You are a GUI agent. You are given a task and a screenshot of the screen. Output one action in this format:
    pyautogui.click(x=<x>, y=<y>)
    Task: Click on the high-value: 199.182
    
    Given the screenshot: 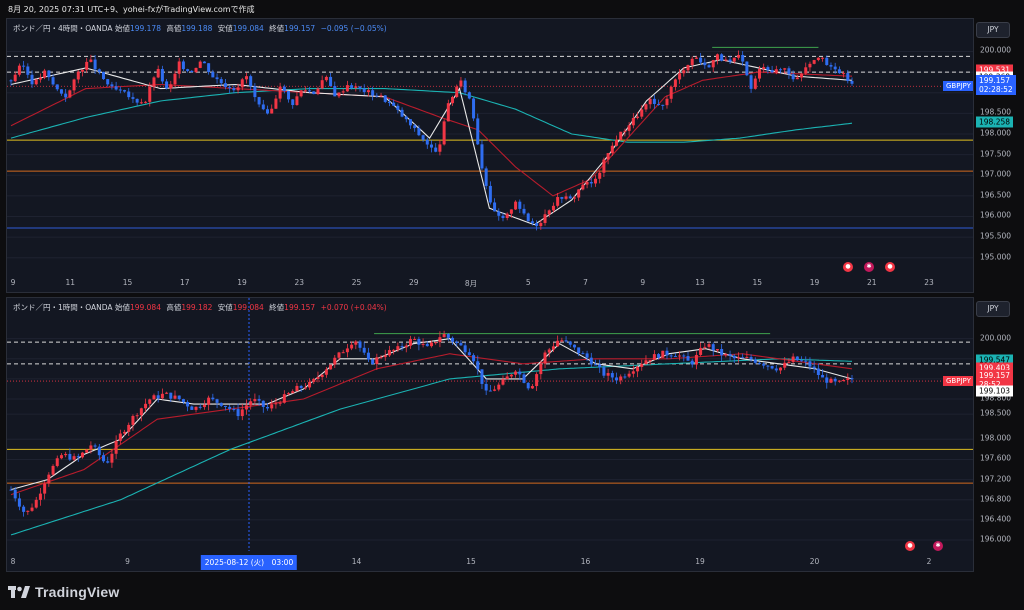 What is the action you would take?
    pyautogui.click(x=197, y=307)
    